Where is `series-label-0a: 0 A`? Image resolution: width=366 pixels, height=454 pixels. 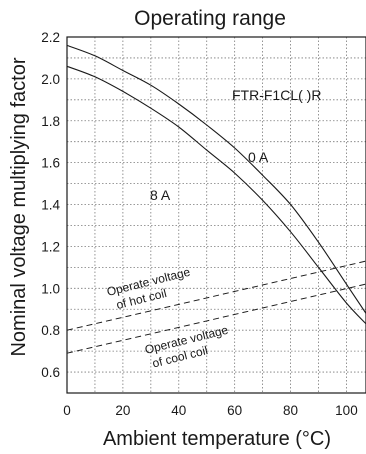
series-label-0a: 0 A is located at coordinates (258, 157).